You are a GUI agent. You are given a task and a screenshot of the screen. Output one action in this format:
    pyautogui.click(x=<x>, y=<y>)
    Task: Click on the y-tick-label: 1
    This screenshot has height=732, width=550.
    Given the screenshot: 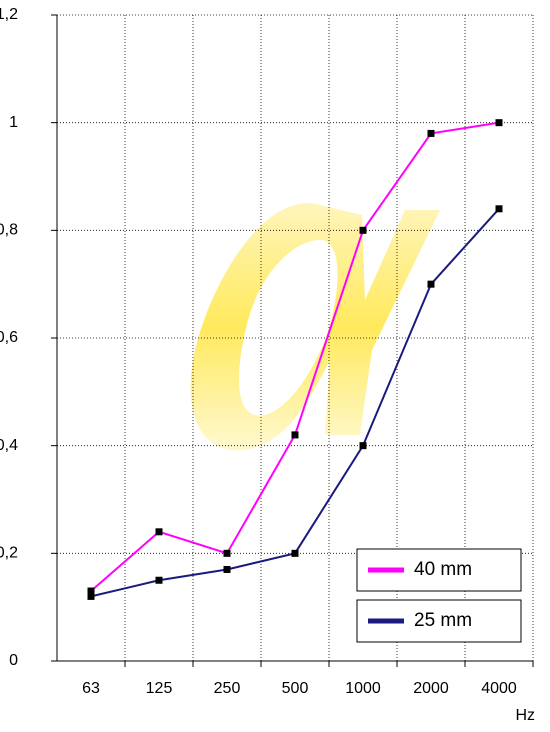 What is the action you would take?
    pyautogui.click(x=13, y=122)
    